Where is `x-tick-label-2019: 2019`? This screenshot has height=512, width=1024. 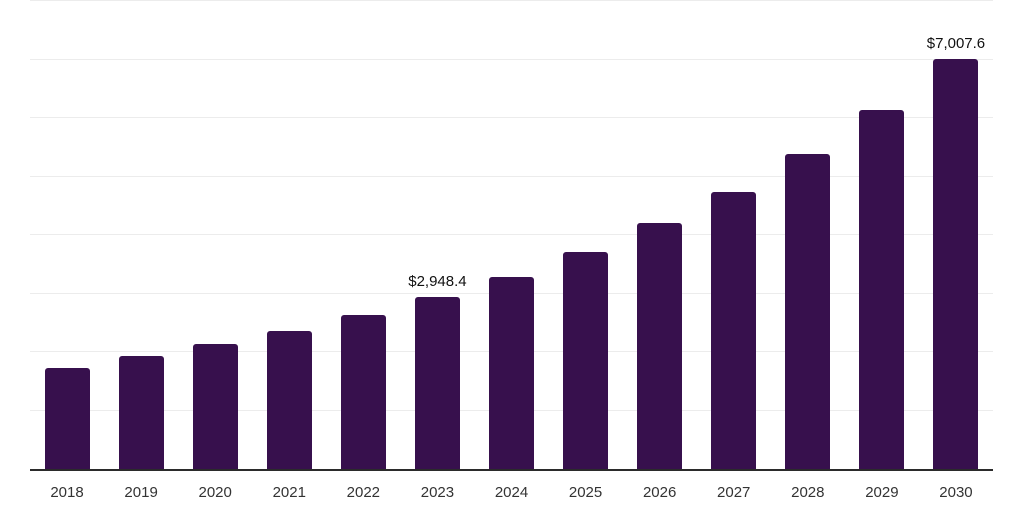 x-tick-label-2019: 2019 is located at coordinates (141, 492).